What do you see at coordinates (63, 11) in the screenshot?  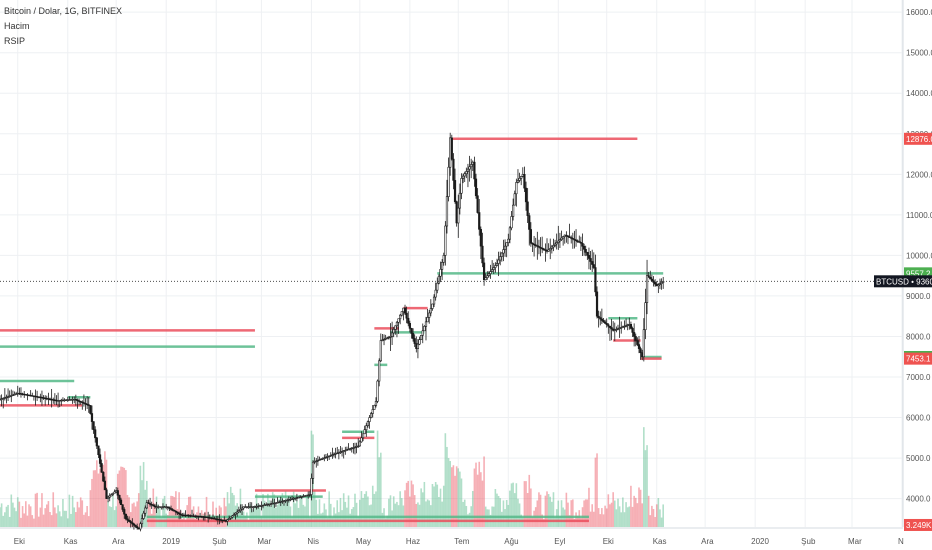 I see `symbol-title: Bitcoin / Dolar, 1G, BITFINEX` at bounding box center [63, 11].